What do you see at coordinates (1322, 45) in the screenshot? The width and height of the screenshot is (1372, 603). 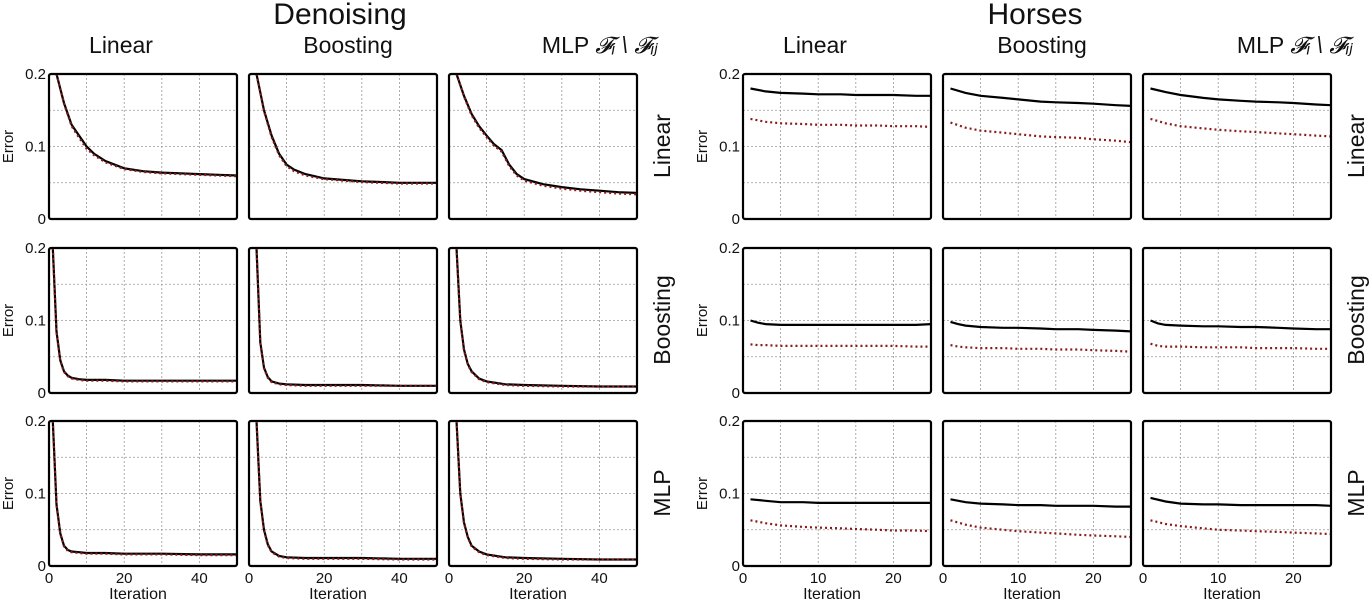 I see `col-title-horses-mlp-math: 𝓕ᵢ \ 𝓕ᵢⱼ` at bounding box center [1322, 45].